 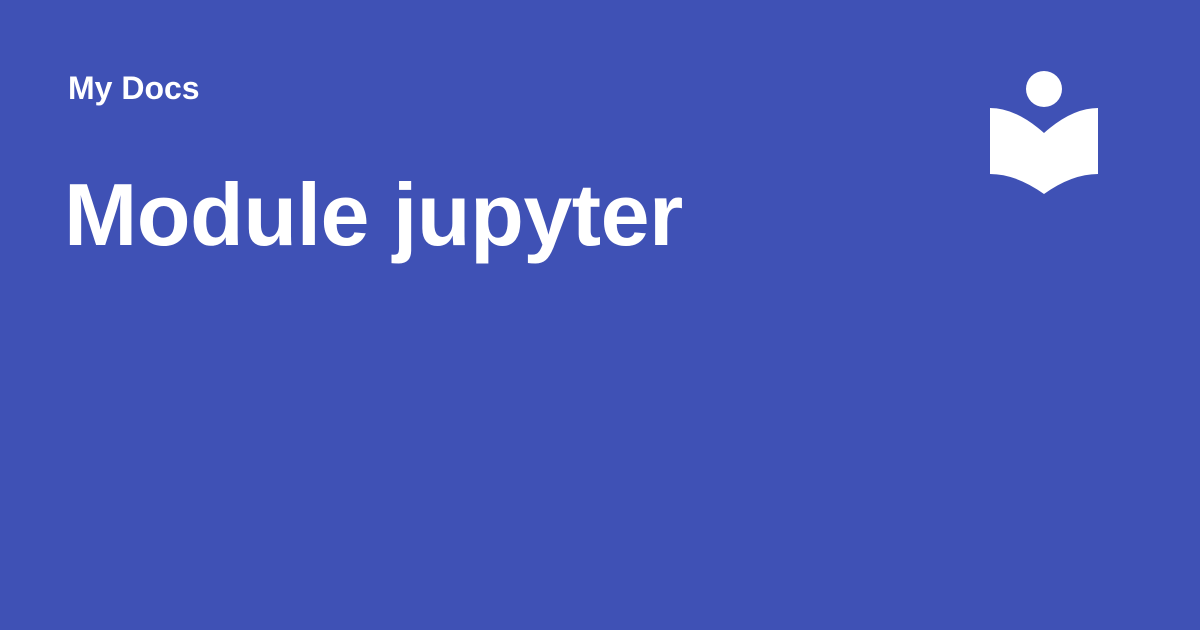 I want to click on page-title: Module jupyter, so click(x=373, y=214).